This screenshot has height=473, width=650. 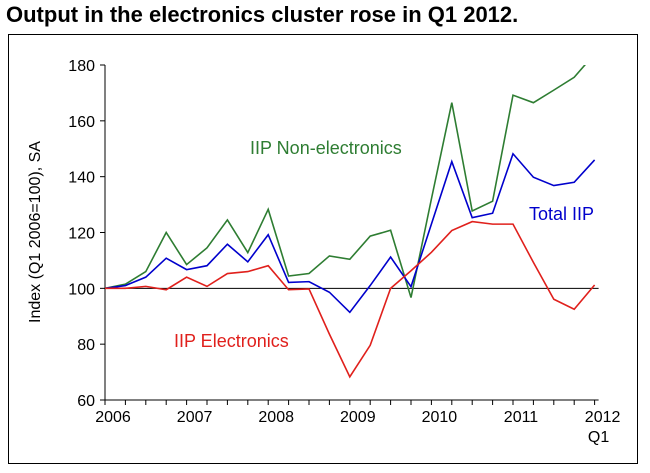 I want to click on y-axis-label: Index (Q1 2006=100), SA, so click(x=35, y=232).